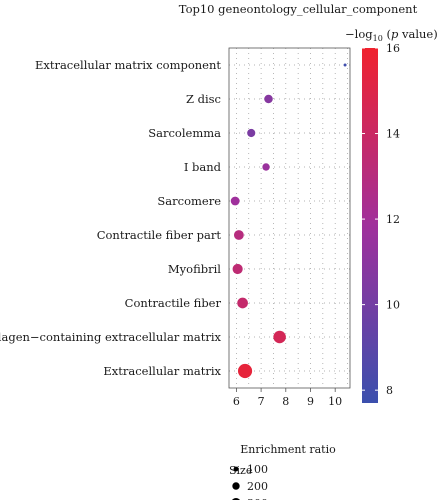  What do you see at coordinates (393, 48) in the screenshot?
I see `color-scale-label: 16` at bounding box center [393, 48].